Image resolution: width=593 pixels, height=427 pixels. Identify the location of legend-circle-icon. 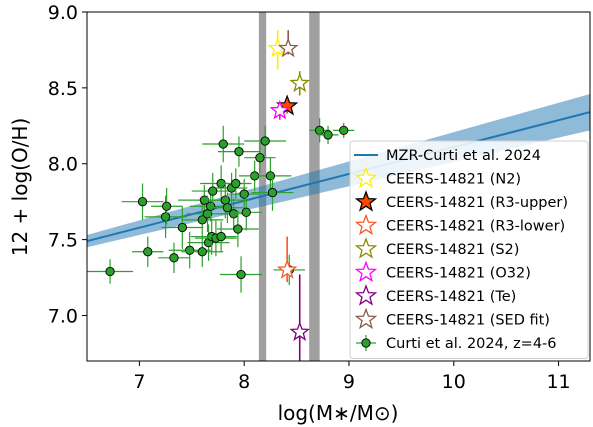
(366, 343).